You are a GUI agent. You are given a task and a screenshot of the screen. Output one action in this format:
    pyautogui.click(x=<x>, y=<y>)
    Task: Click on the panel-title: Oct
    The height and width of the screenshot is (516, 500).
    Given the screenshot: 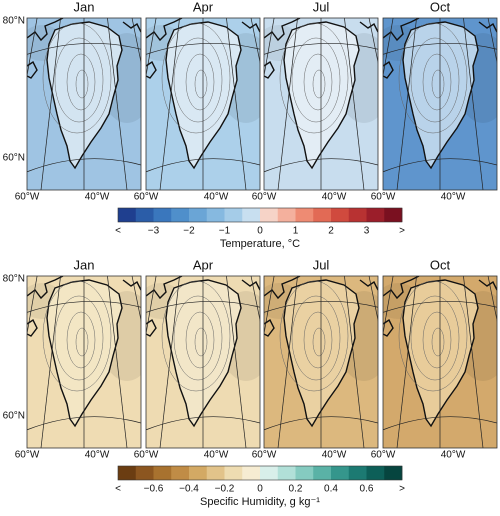 What is the action you would take?
    pyautogui.click(x=440, y=264)
    